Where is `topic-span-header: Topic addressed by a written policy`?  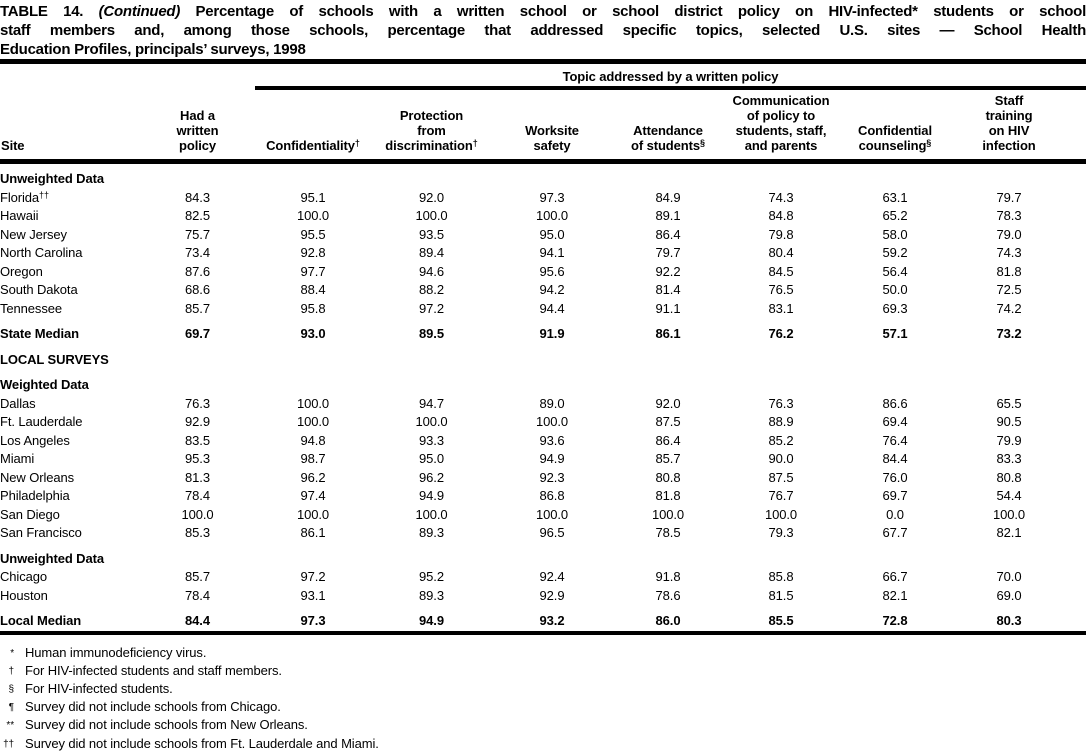
topic-span-header: Topic addressed by a written policy is located at coordinates (670, 75).